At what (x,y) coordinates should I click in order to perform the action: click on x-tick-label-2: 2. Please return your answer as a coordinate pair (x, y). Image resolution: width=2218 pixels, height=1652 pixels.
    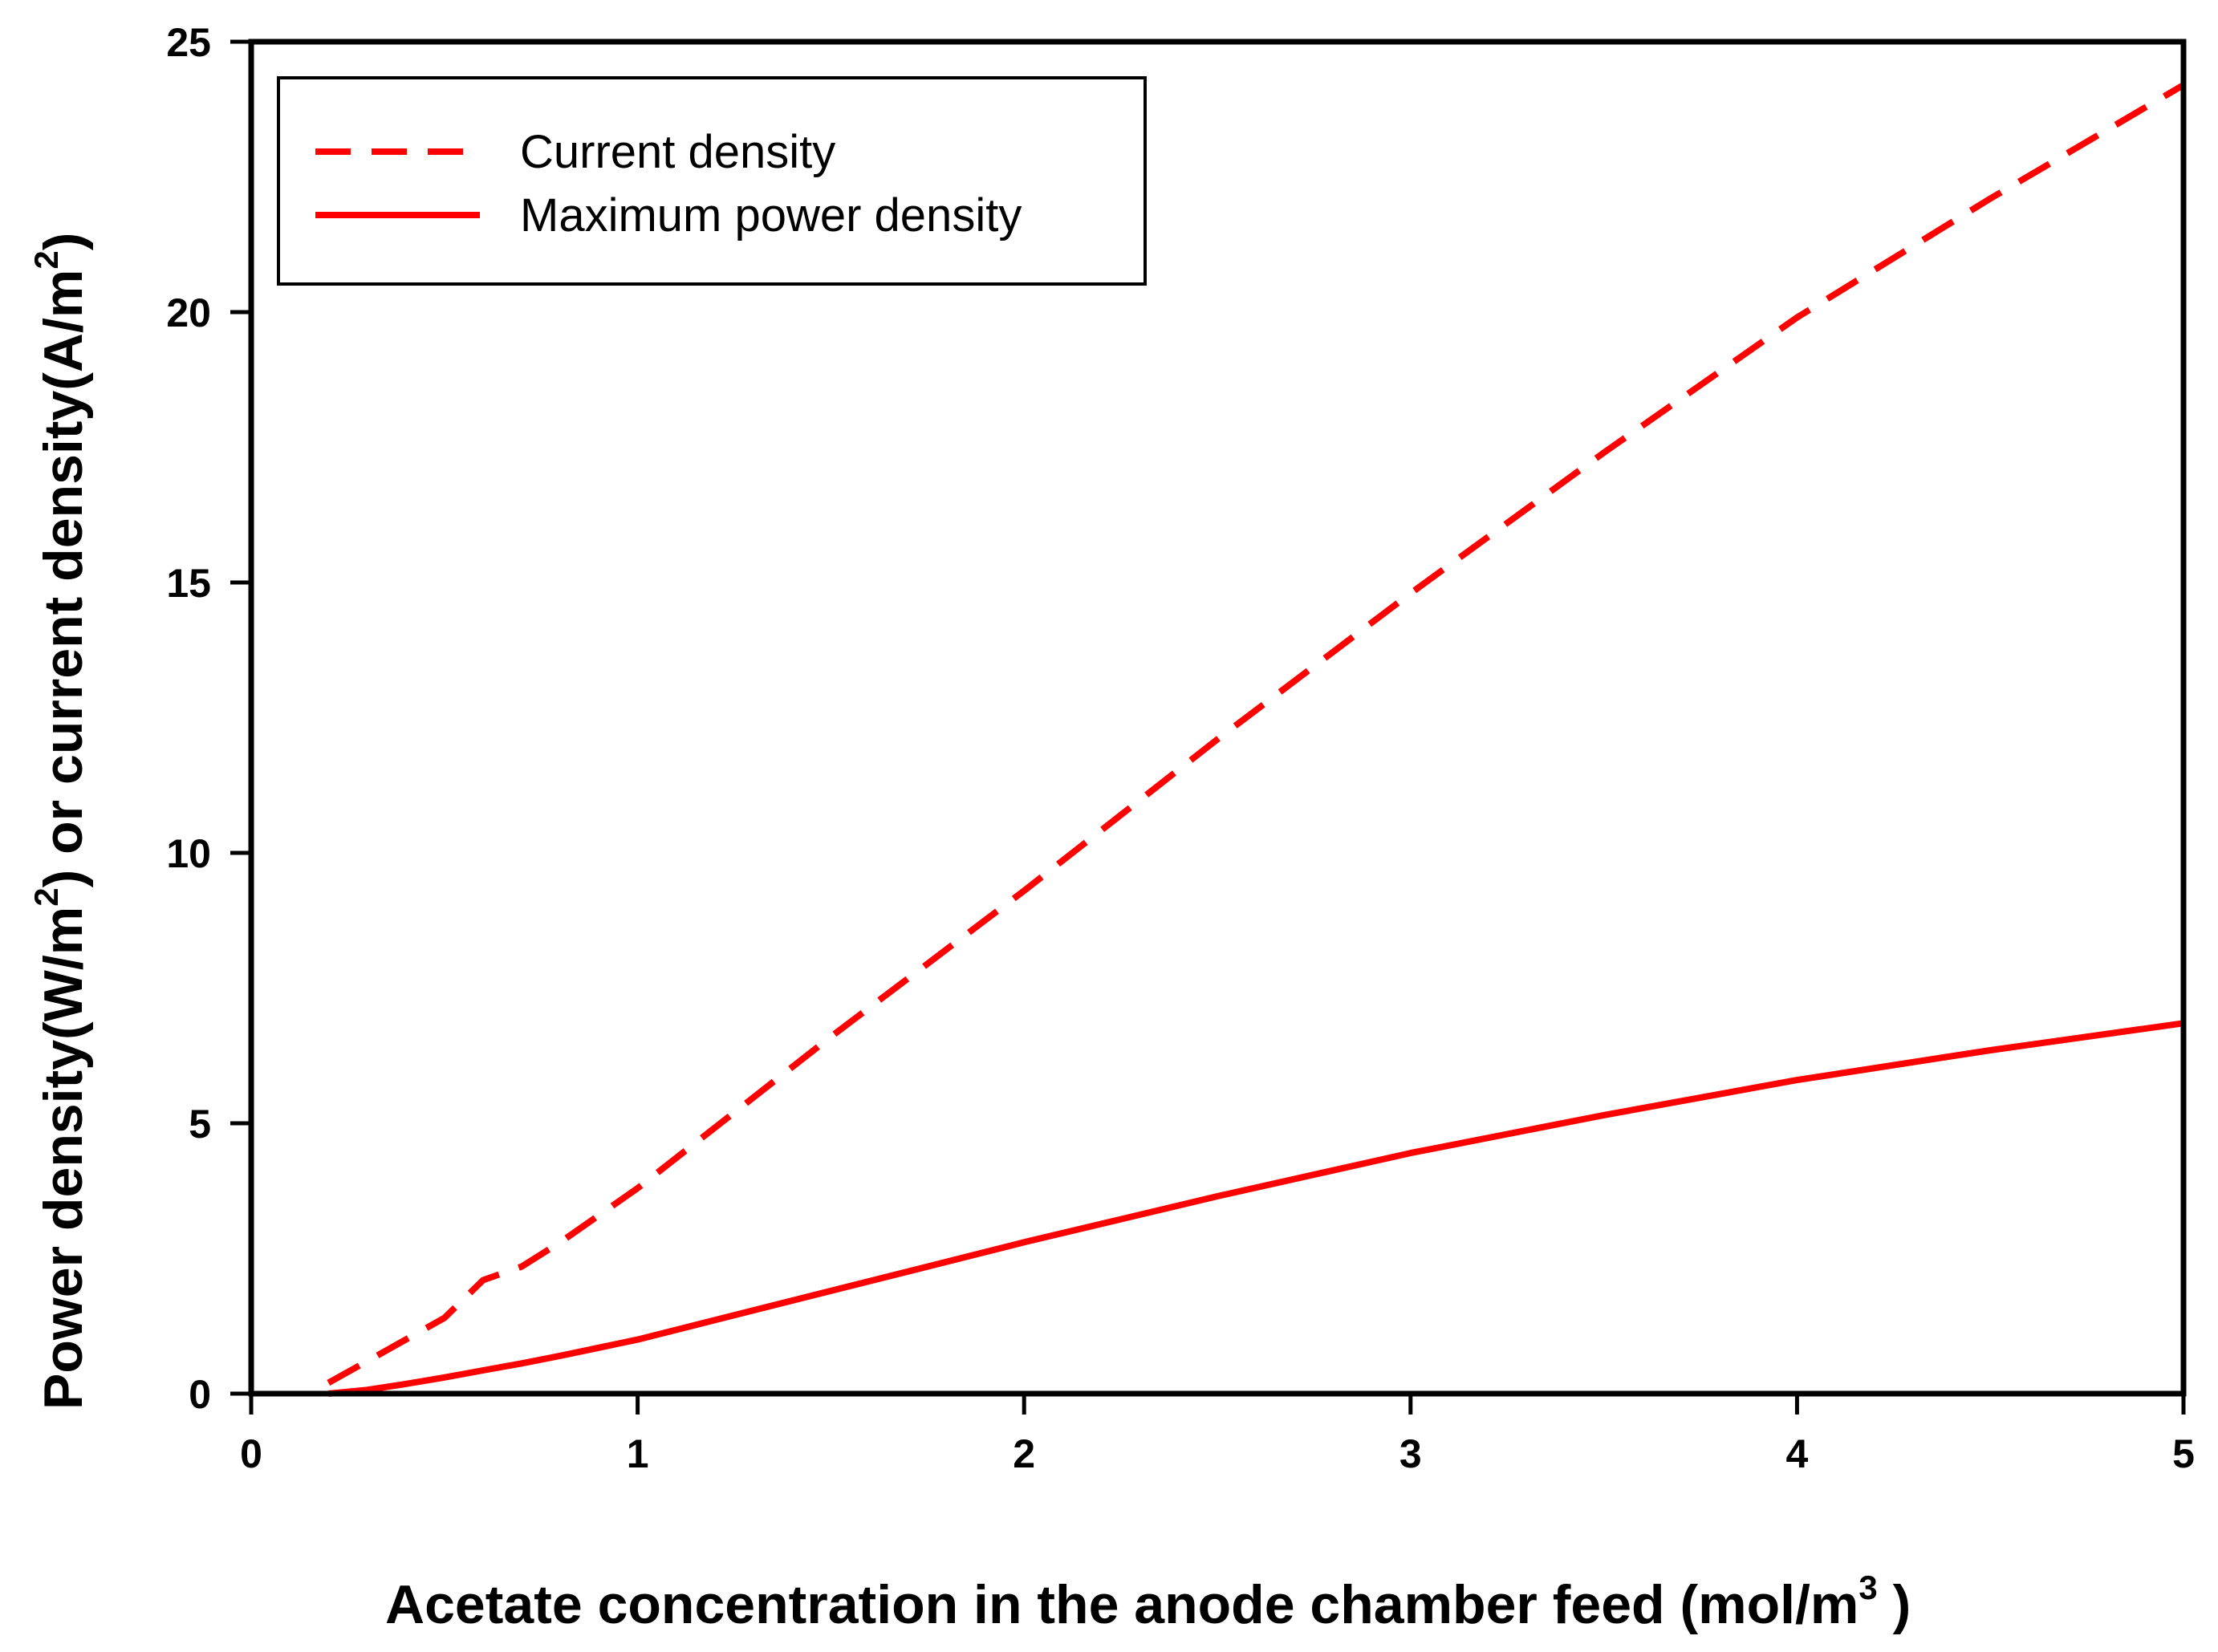
    Looking at the image, I should click on (1024, 1454).